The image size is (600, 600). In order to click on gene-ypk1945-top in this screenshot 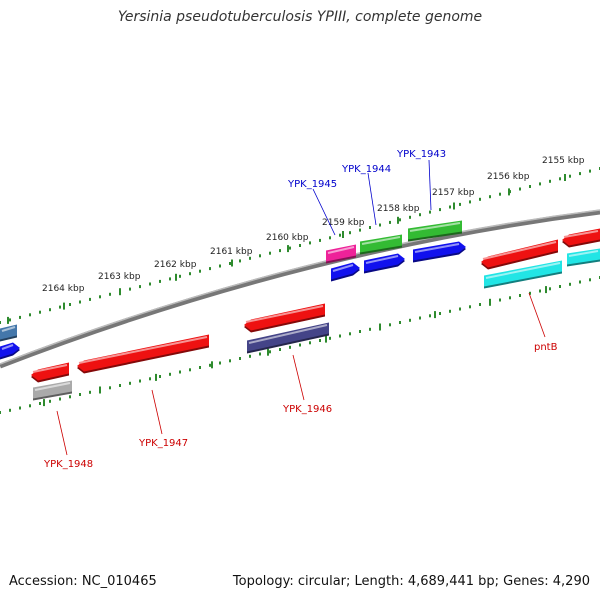, I will do `click(341, 254)`.